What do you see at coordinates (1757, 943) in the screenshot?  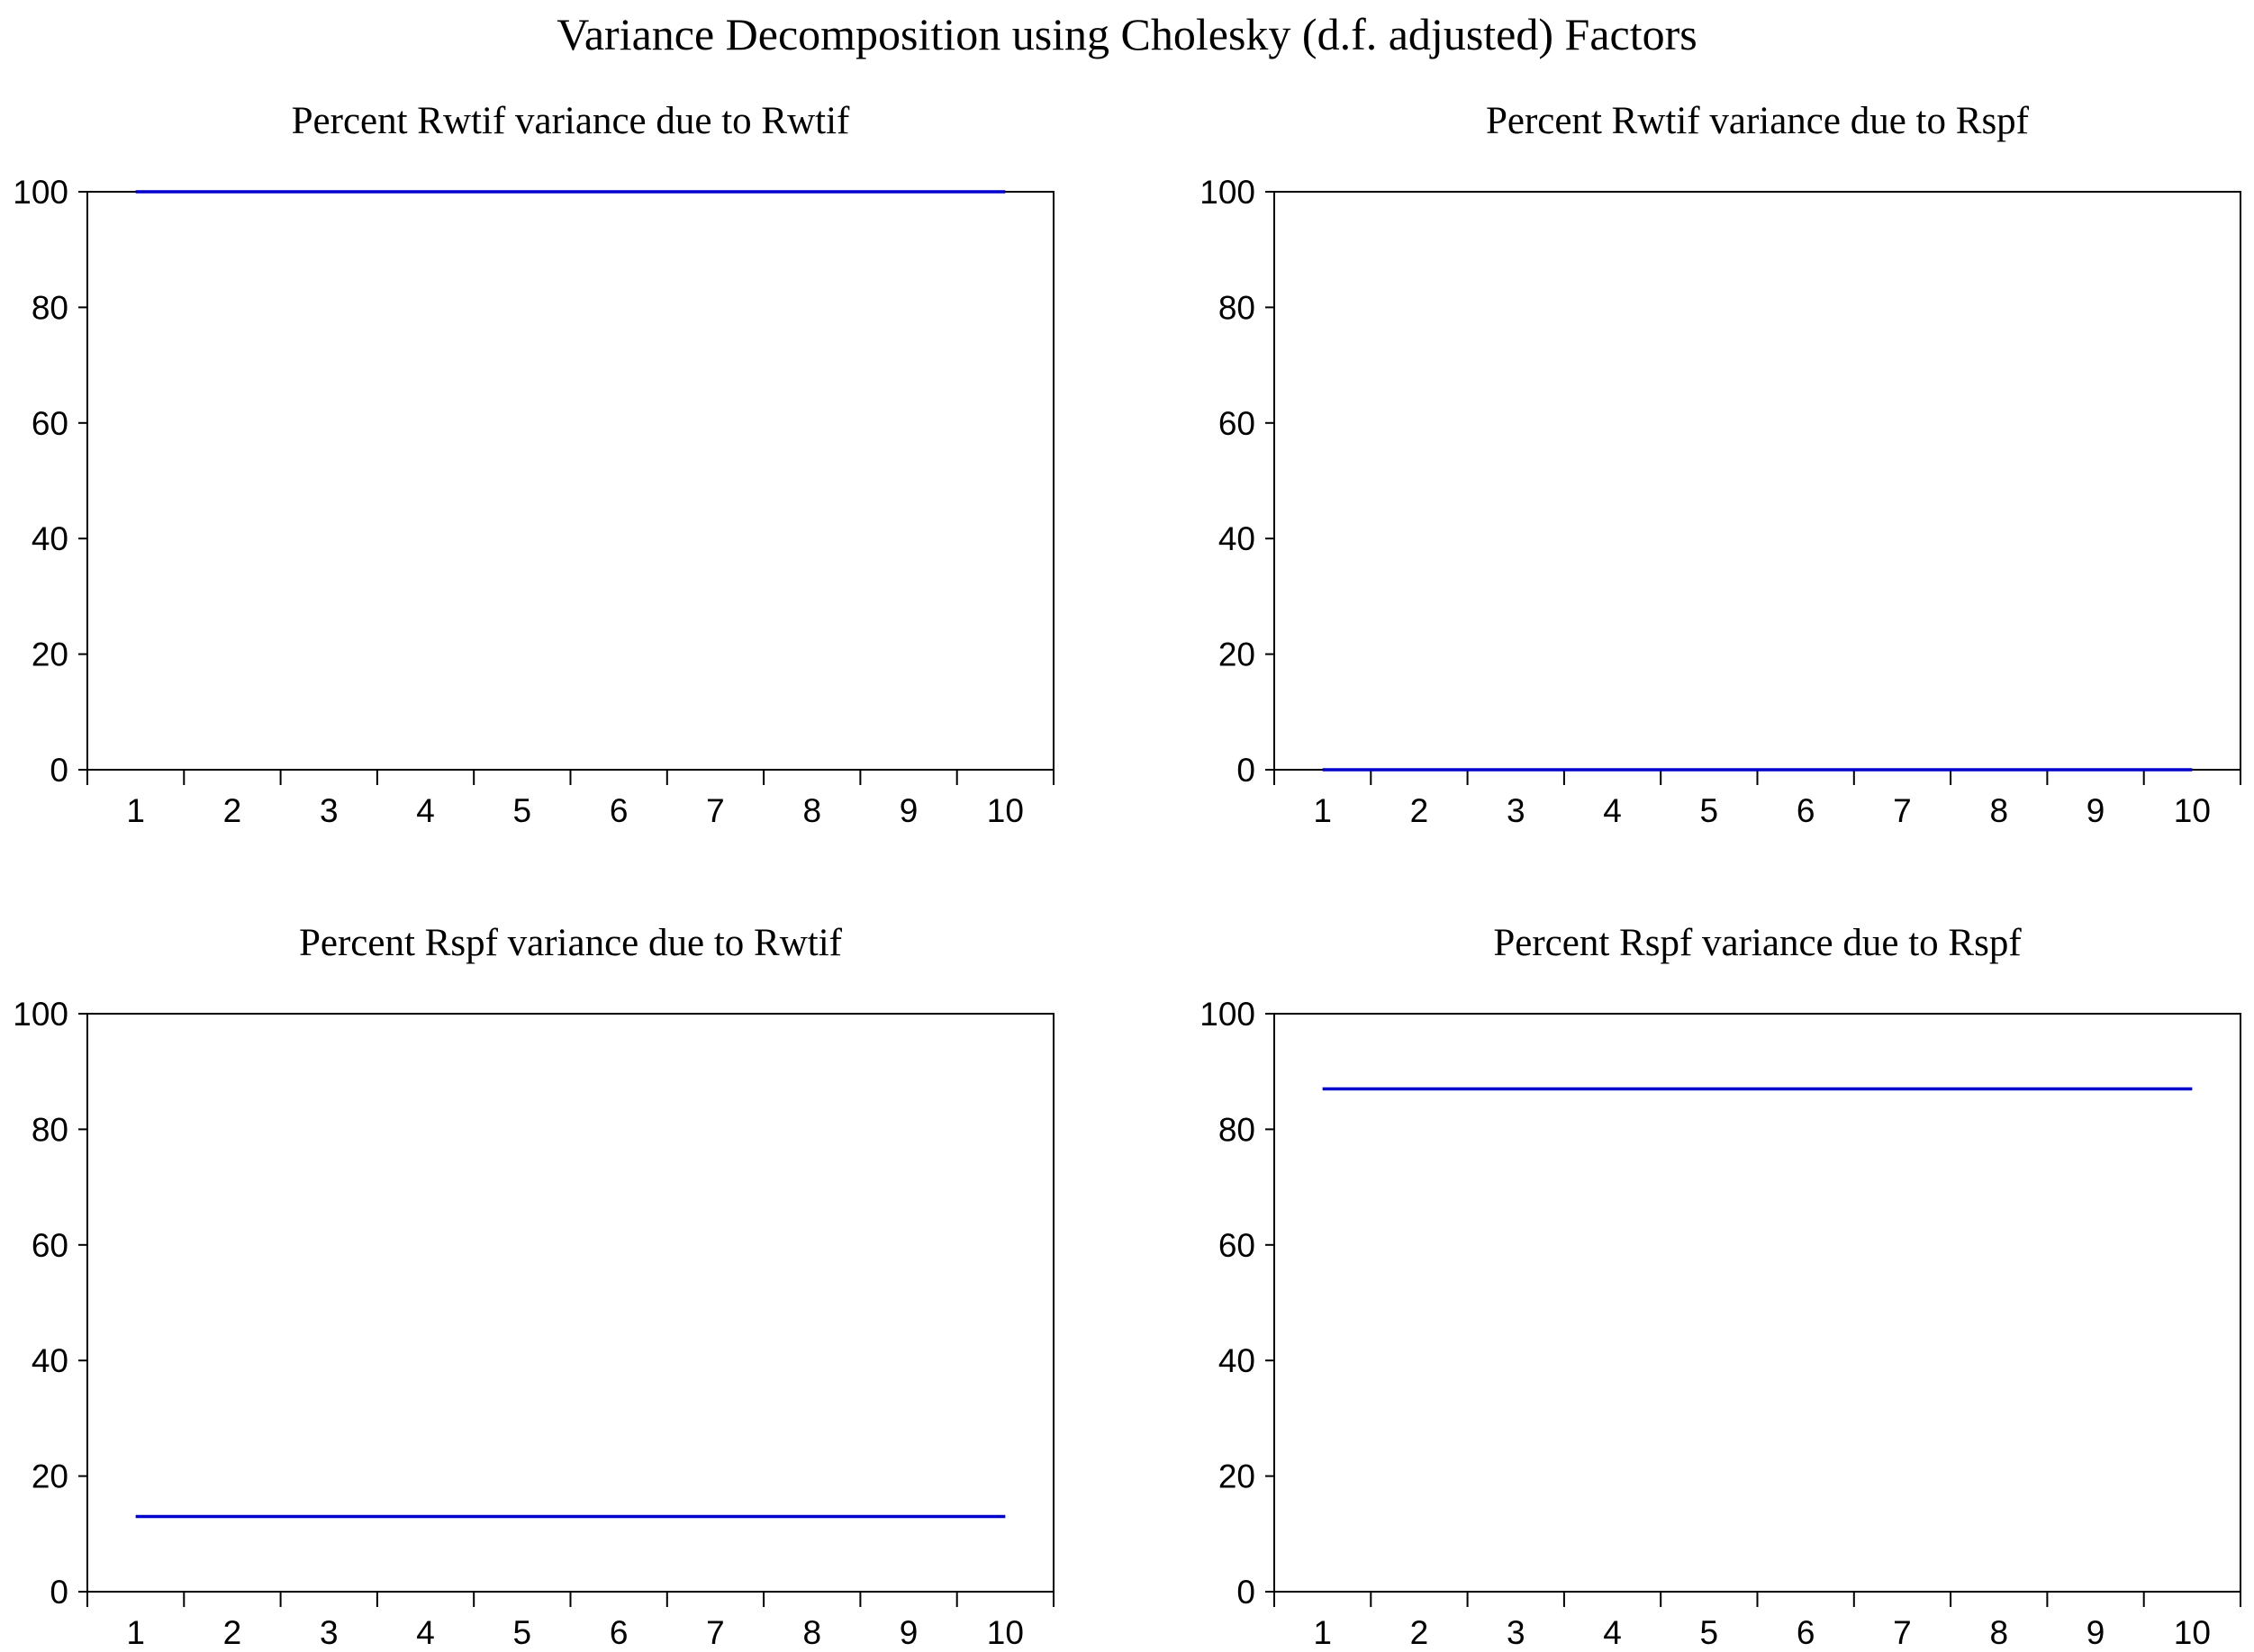 I see `chart-title: Percent Rspf variance due to Rspf` at bounding box center [1757, 943].